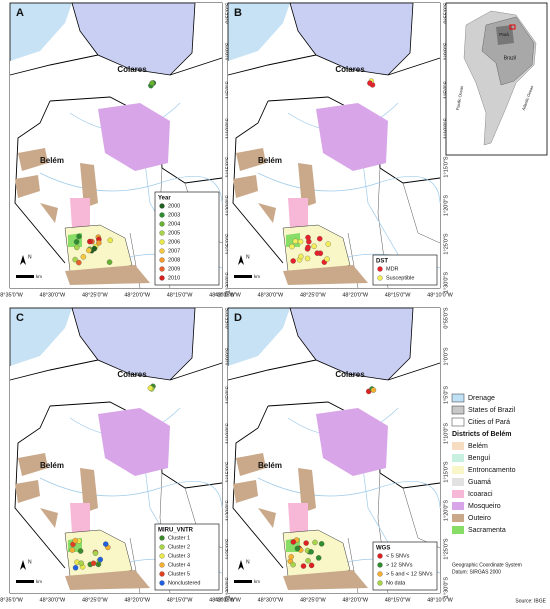 The width and height of the screenshot is (550, 609). I want to click on legend-label: Guamá, so click(479, 482).